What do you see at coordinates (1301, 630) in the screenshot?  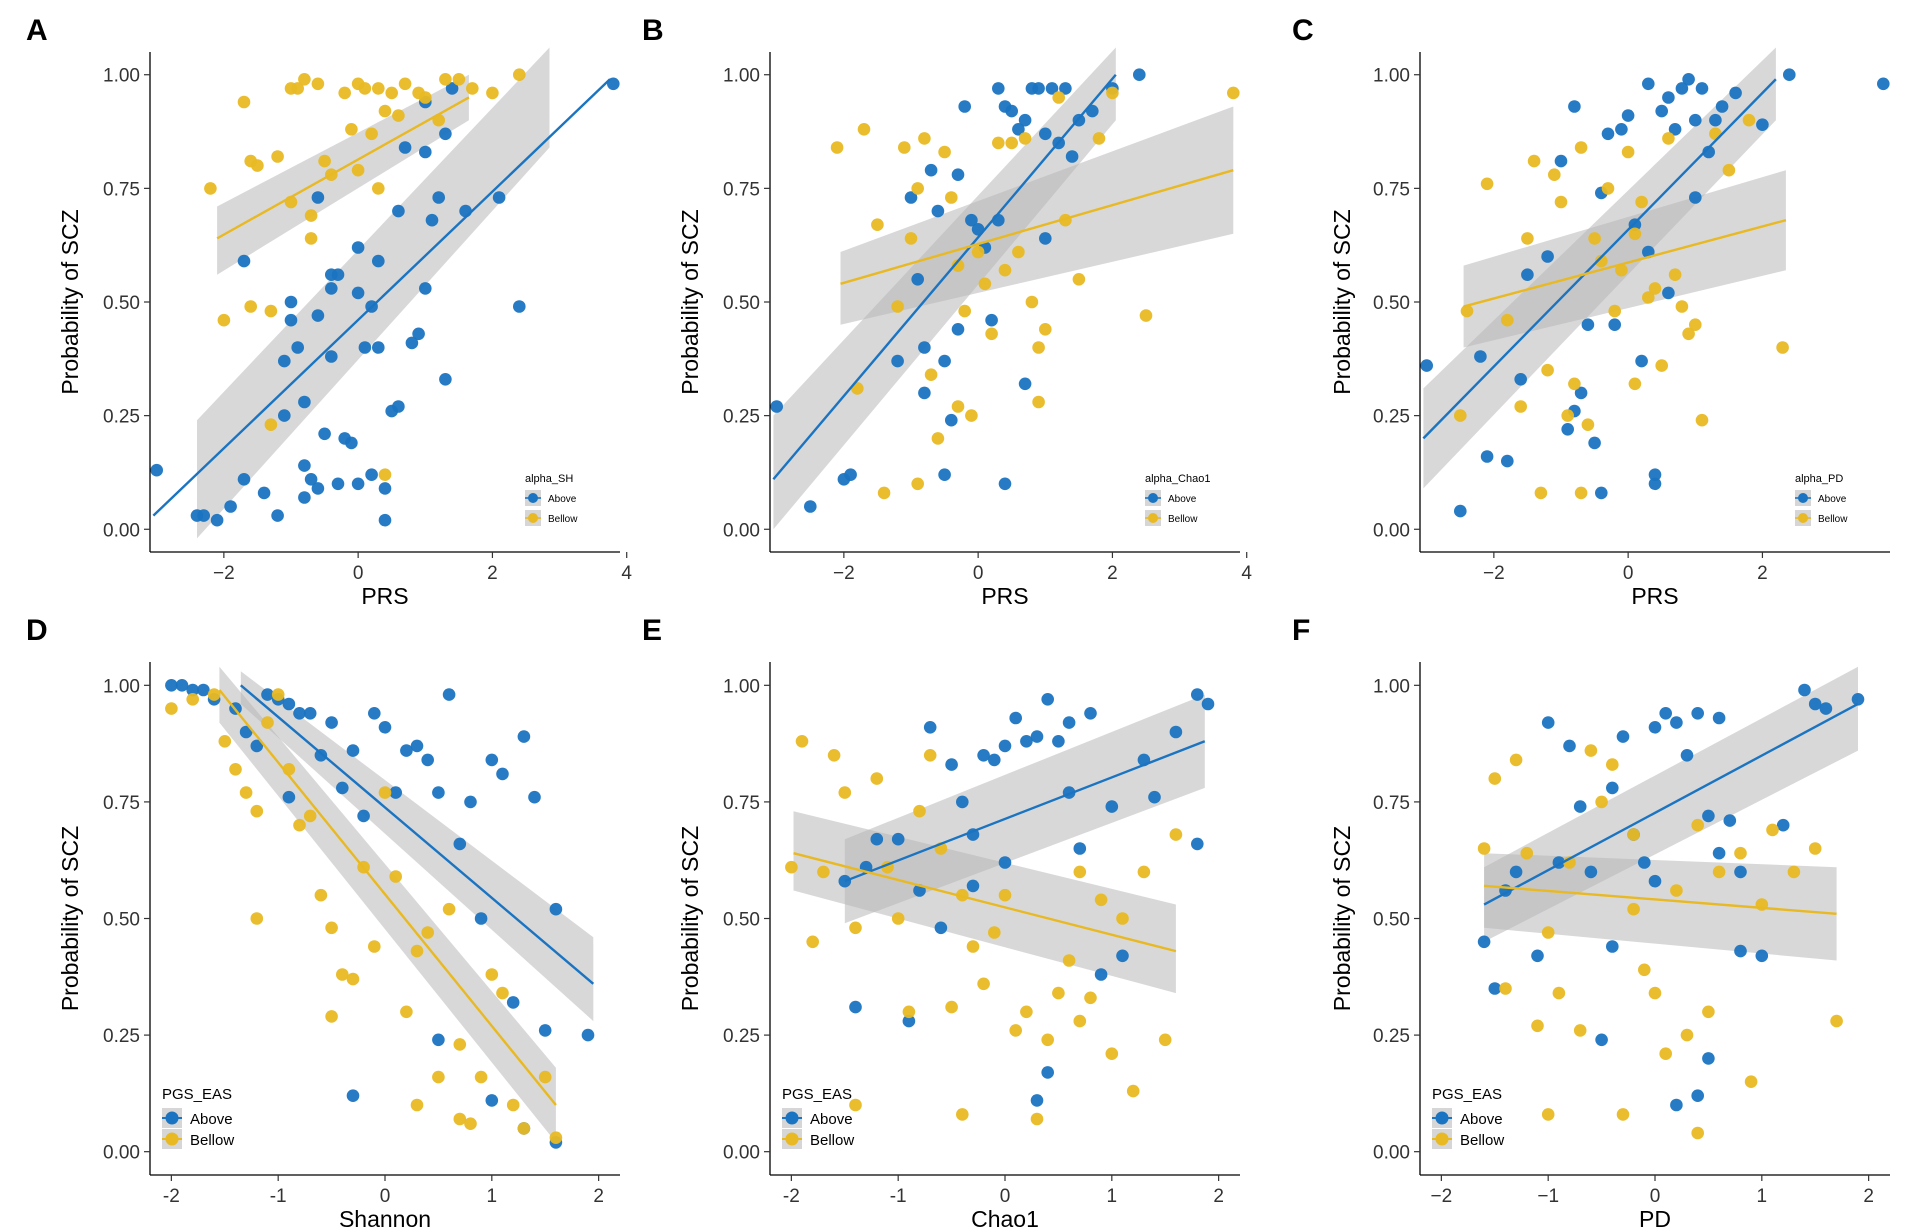 I see `panel-letter: F` at bounding box center [1301, 630].